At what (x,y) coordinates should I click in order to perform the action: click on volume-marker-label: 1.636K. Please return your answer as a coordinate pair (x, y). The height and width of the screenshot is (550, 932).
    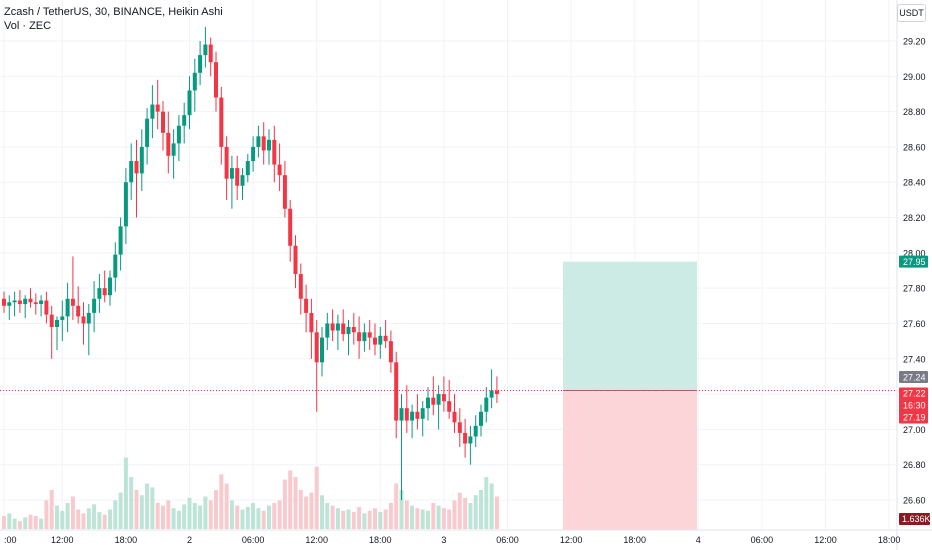
    Looking at the image, I should click on (916, 519).